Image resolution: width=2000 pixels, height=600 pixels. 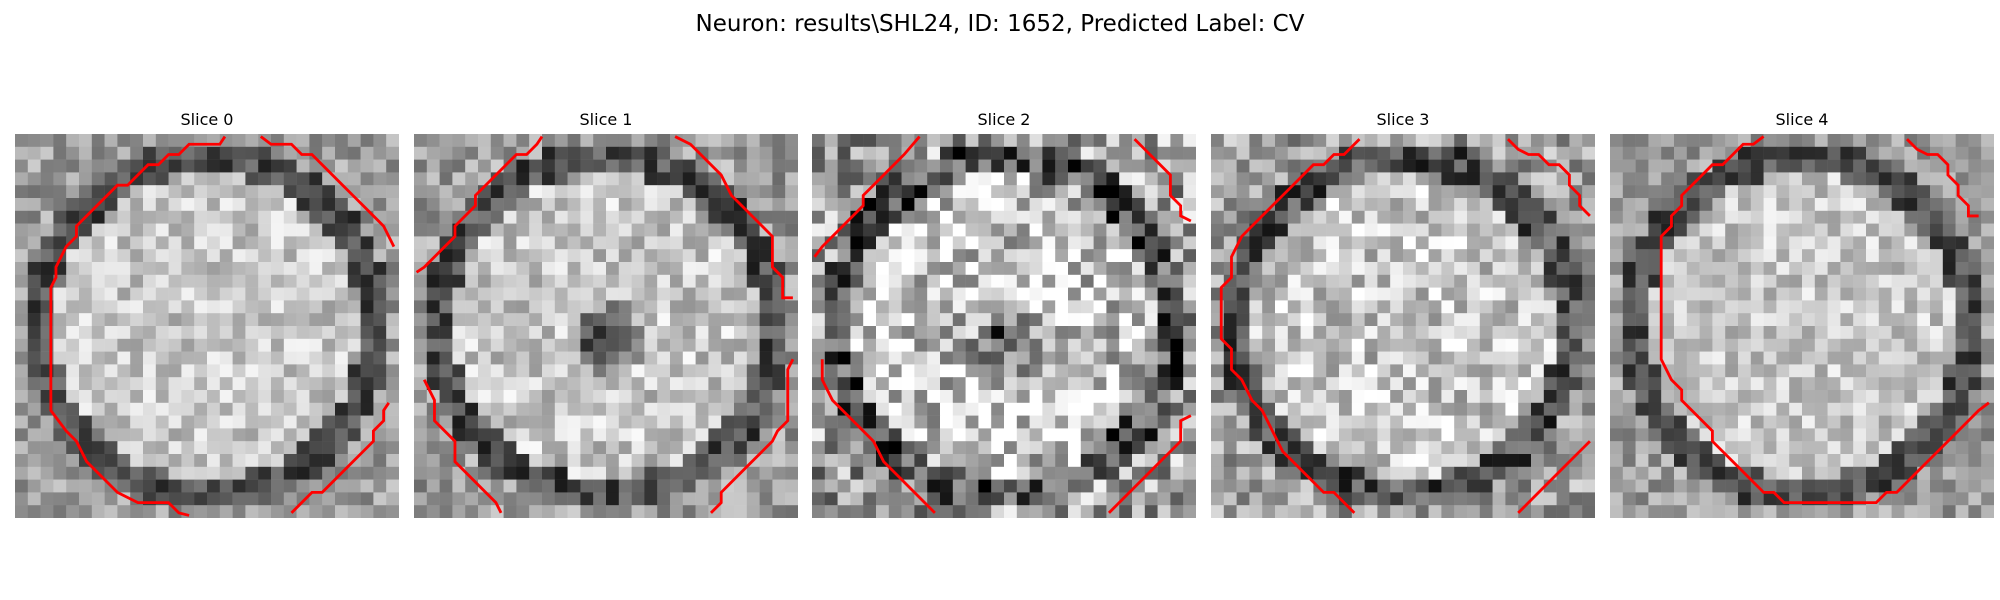 What do you see at coordinates (1802, 119) in the screenshot?
I see `slice-title: Slice 4` at bounding box center [1802, 119].